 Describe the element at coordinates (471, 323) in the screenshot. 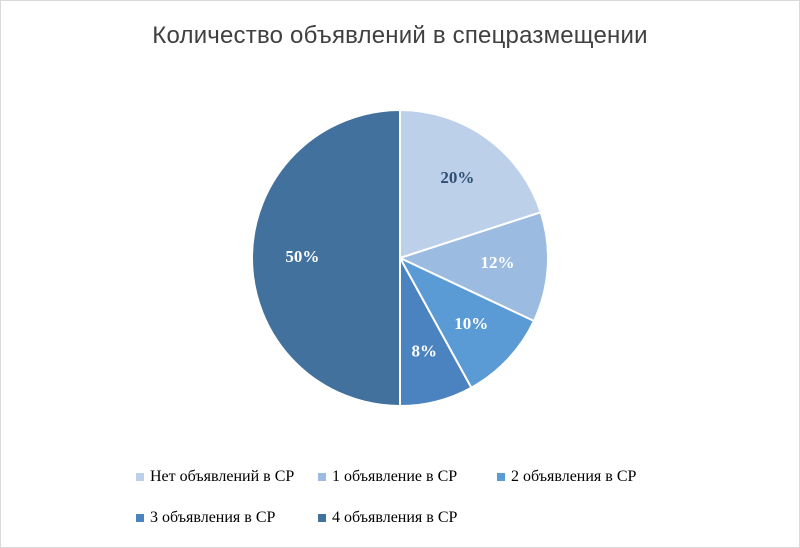

I see `slice-label-2: 10%` at that location.